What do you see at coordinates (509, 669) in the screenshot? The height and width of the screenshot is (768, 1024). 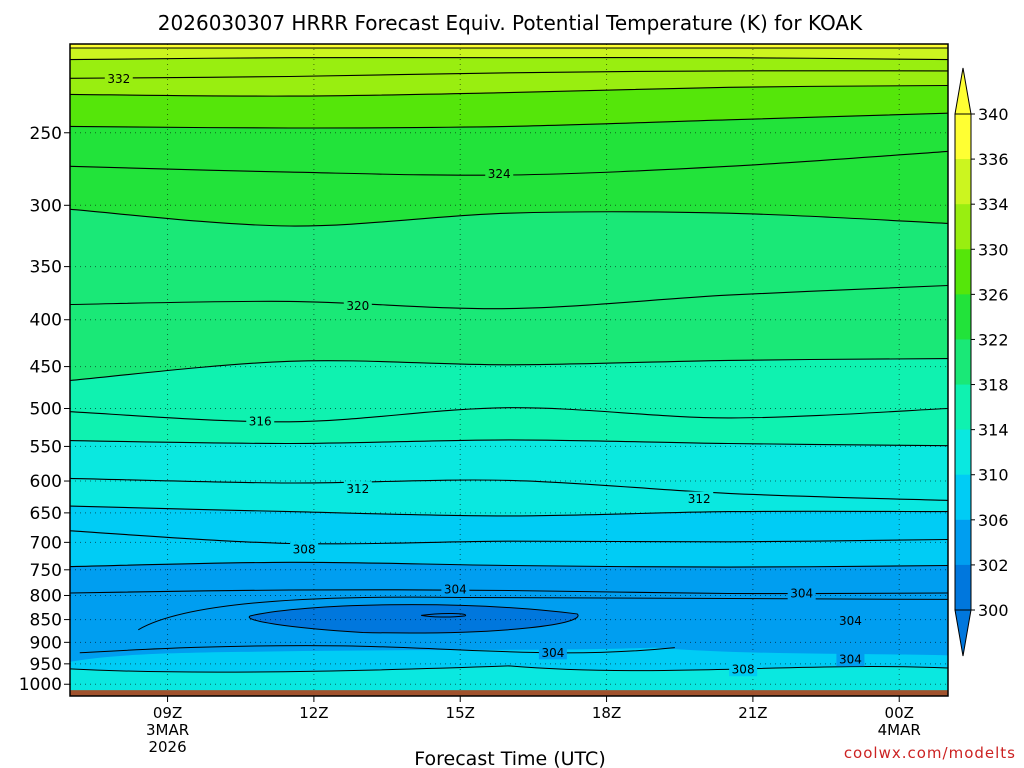 I see `contour-308-low` at bounding box center [509, 669].